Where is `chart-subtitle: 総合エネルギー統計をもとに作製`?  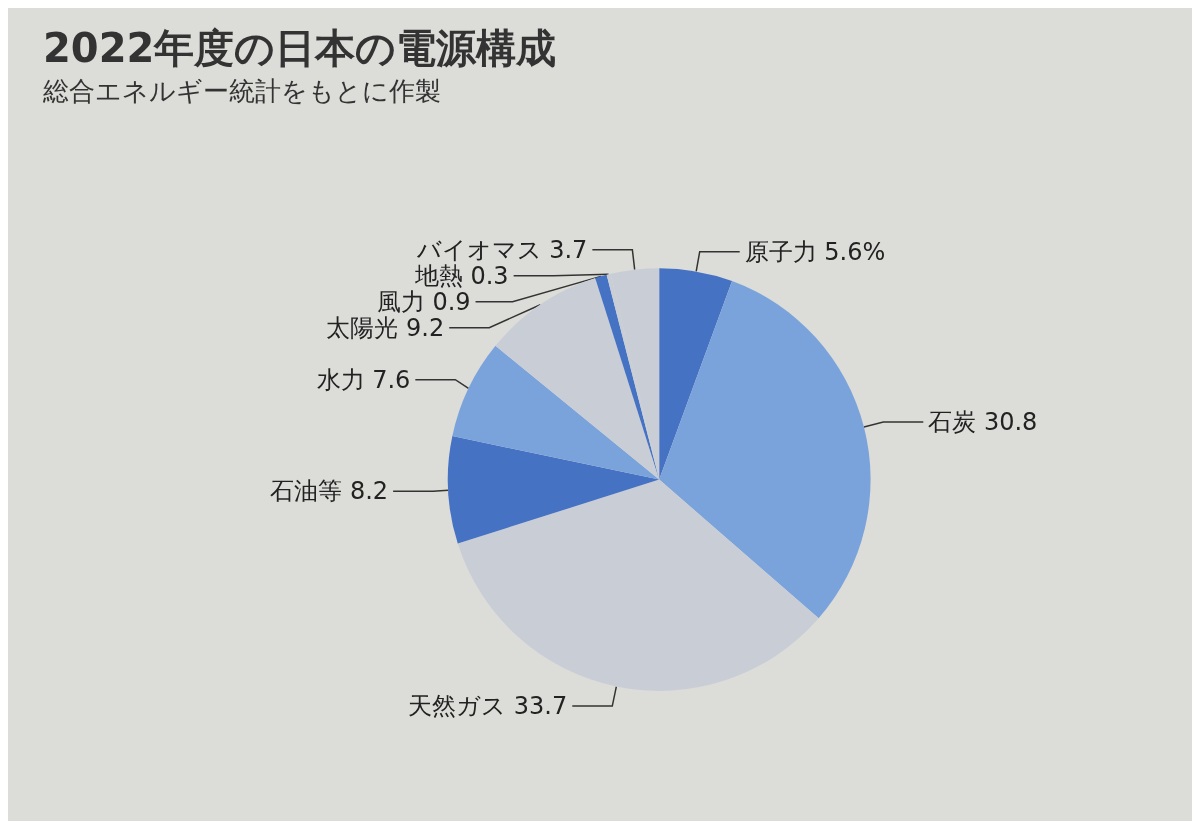
chart-subtitle: 総合エネルギー統計をもとに作製 is located at coordinates (241, 91).